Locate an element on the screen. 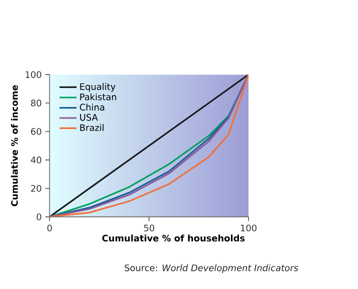  y-tick-label: 0 is located at coordinates (39, 216).